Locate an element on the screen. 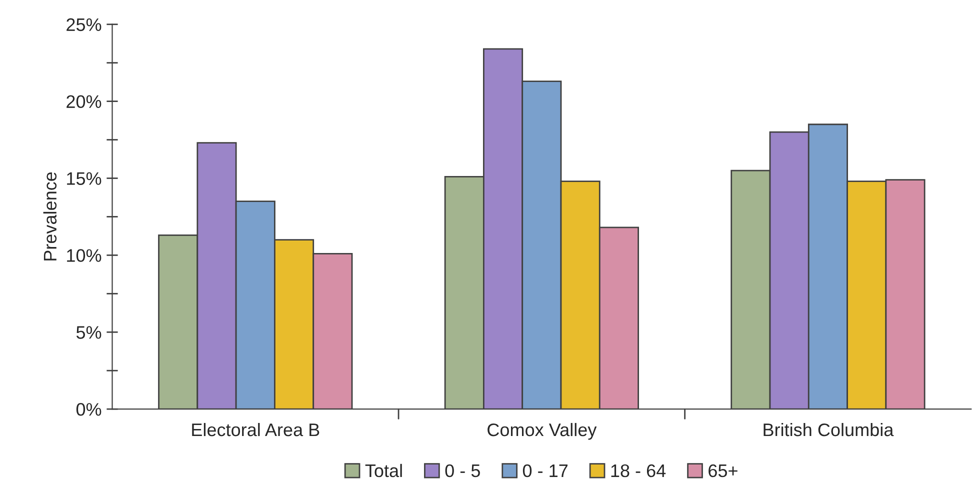 The height and width of the screenshot is (487, 976). legend-label: 0 - 17 is located at coordinates (545, 471).